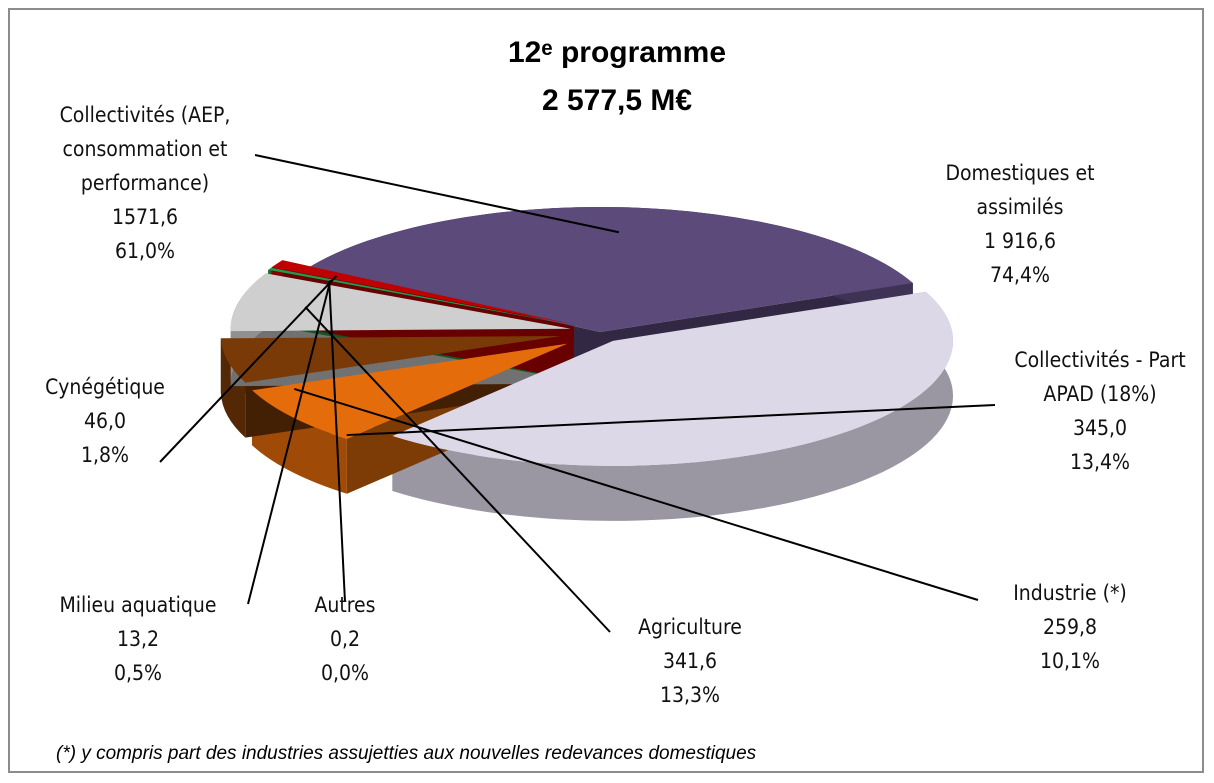  I want to click on category-name: Agriculture, so click(690, 627).